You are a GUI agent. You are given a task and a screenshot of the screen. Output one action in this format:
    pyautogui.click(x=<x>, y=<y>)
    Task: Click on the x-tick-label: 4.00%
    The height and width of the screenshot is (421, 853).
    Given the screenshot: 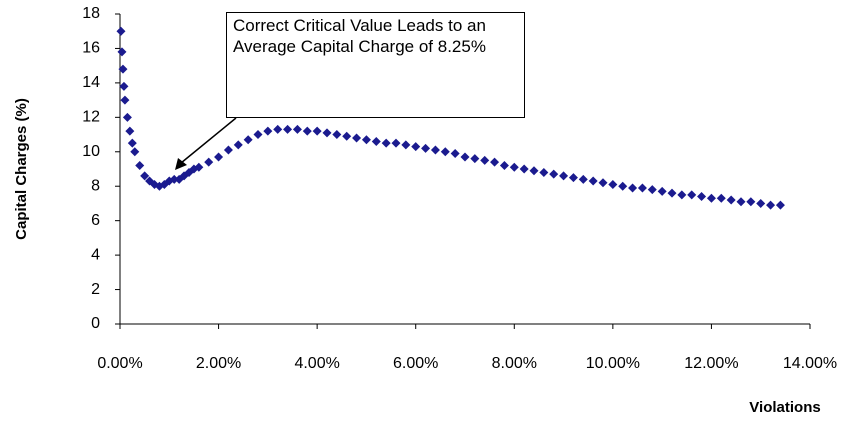 What is the action you would take?
    pyautogui.click(x=316, y=363)
    